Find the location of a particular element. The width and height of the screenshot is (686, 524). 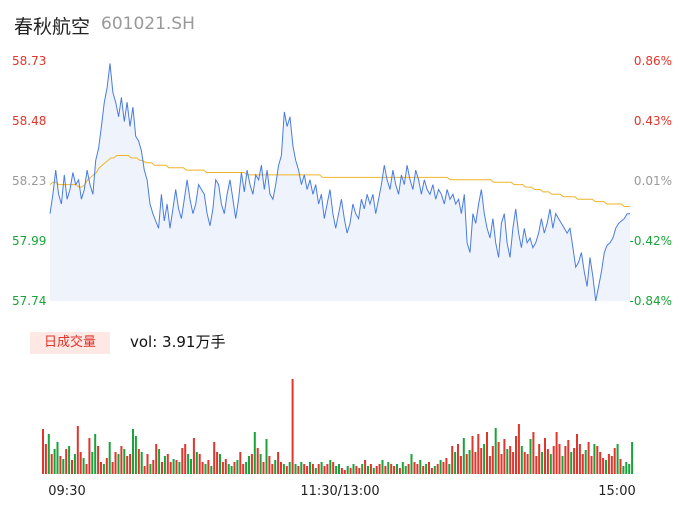

y-tick-label: 58.48 is located at coordinates (29, 121).